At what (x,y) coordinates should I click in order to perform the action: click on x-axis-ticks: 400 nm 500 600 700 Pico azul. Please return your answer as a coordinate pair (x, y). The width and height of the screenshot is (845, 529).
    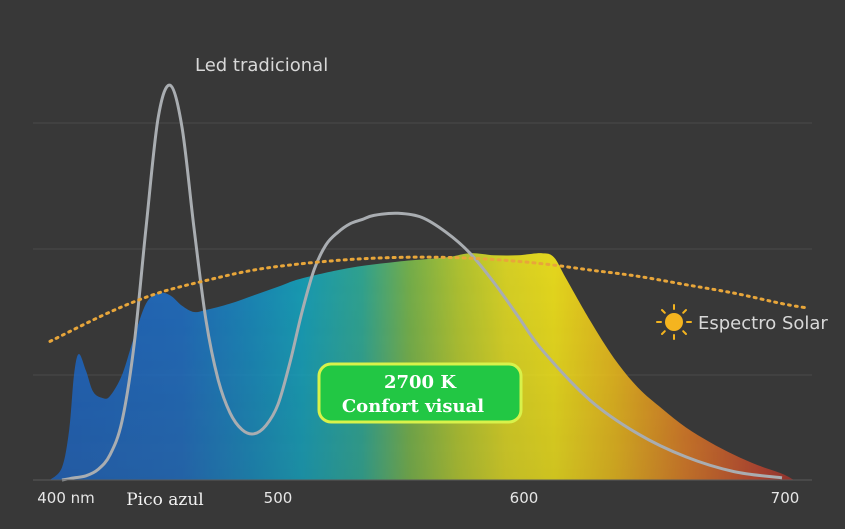
    Looking at the image, I should click on (418, 499).